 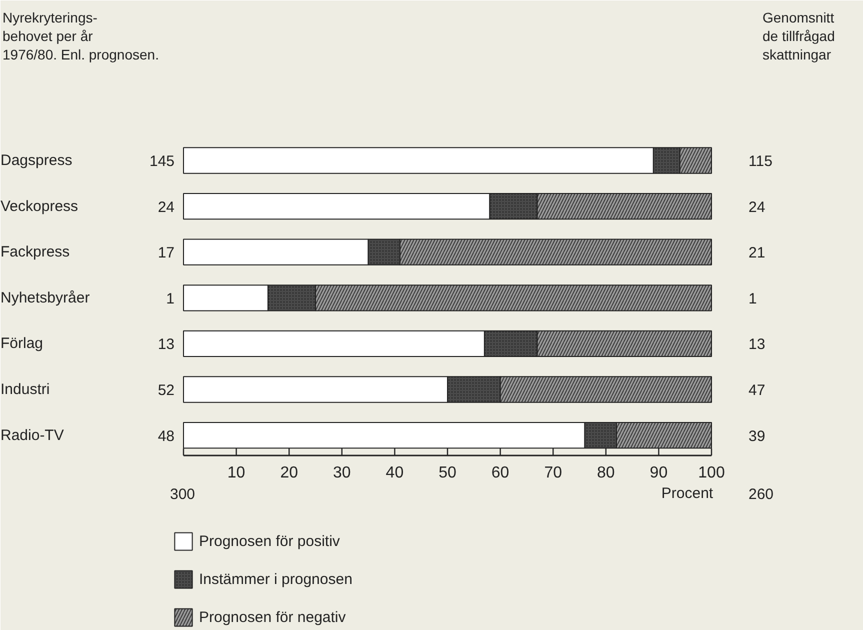 What do you see at coordinates (798, 36) in the screenshot?
I see `text: Genomsnitt de tillfrågad skattningar` at bounding box center [798, 36].